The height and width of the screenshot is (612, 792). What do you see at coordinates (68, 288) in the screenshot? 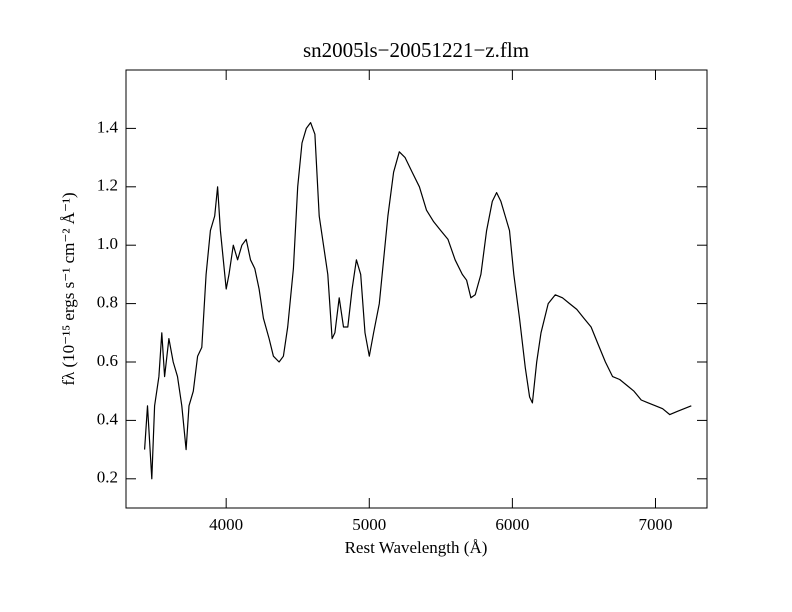
I see `y-axis-label: fλ (10⁻¹⁵ ergs s⁻¹ cm⁻² Å⁻¹)` at bounding box center [68, 288].